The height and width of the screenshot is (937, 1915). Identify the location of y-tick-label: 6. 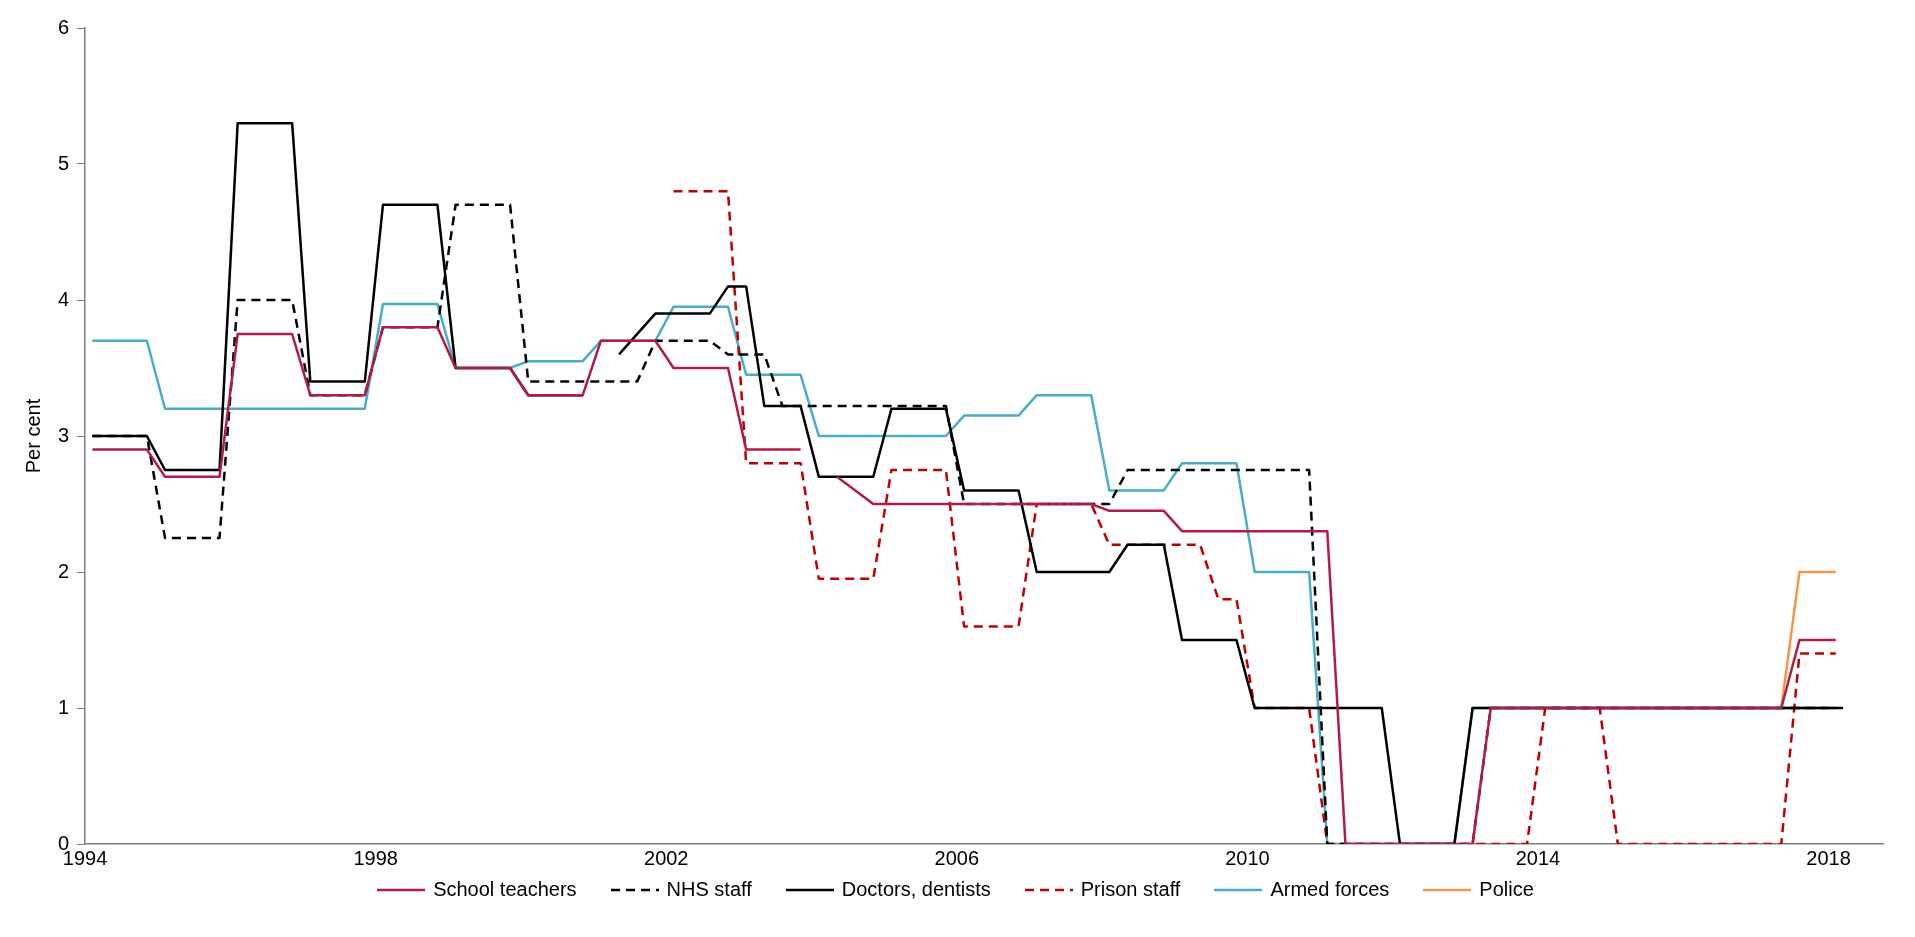
(64, 26).